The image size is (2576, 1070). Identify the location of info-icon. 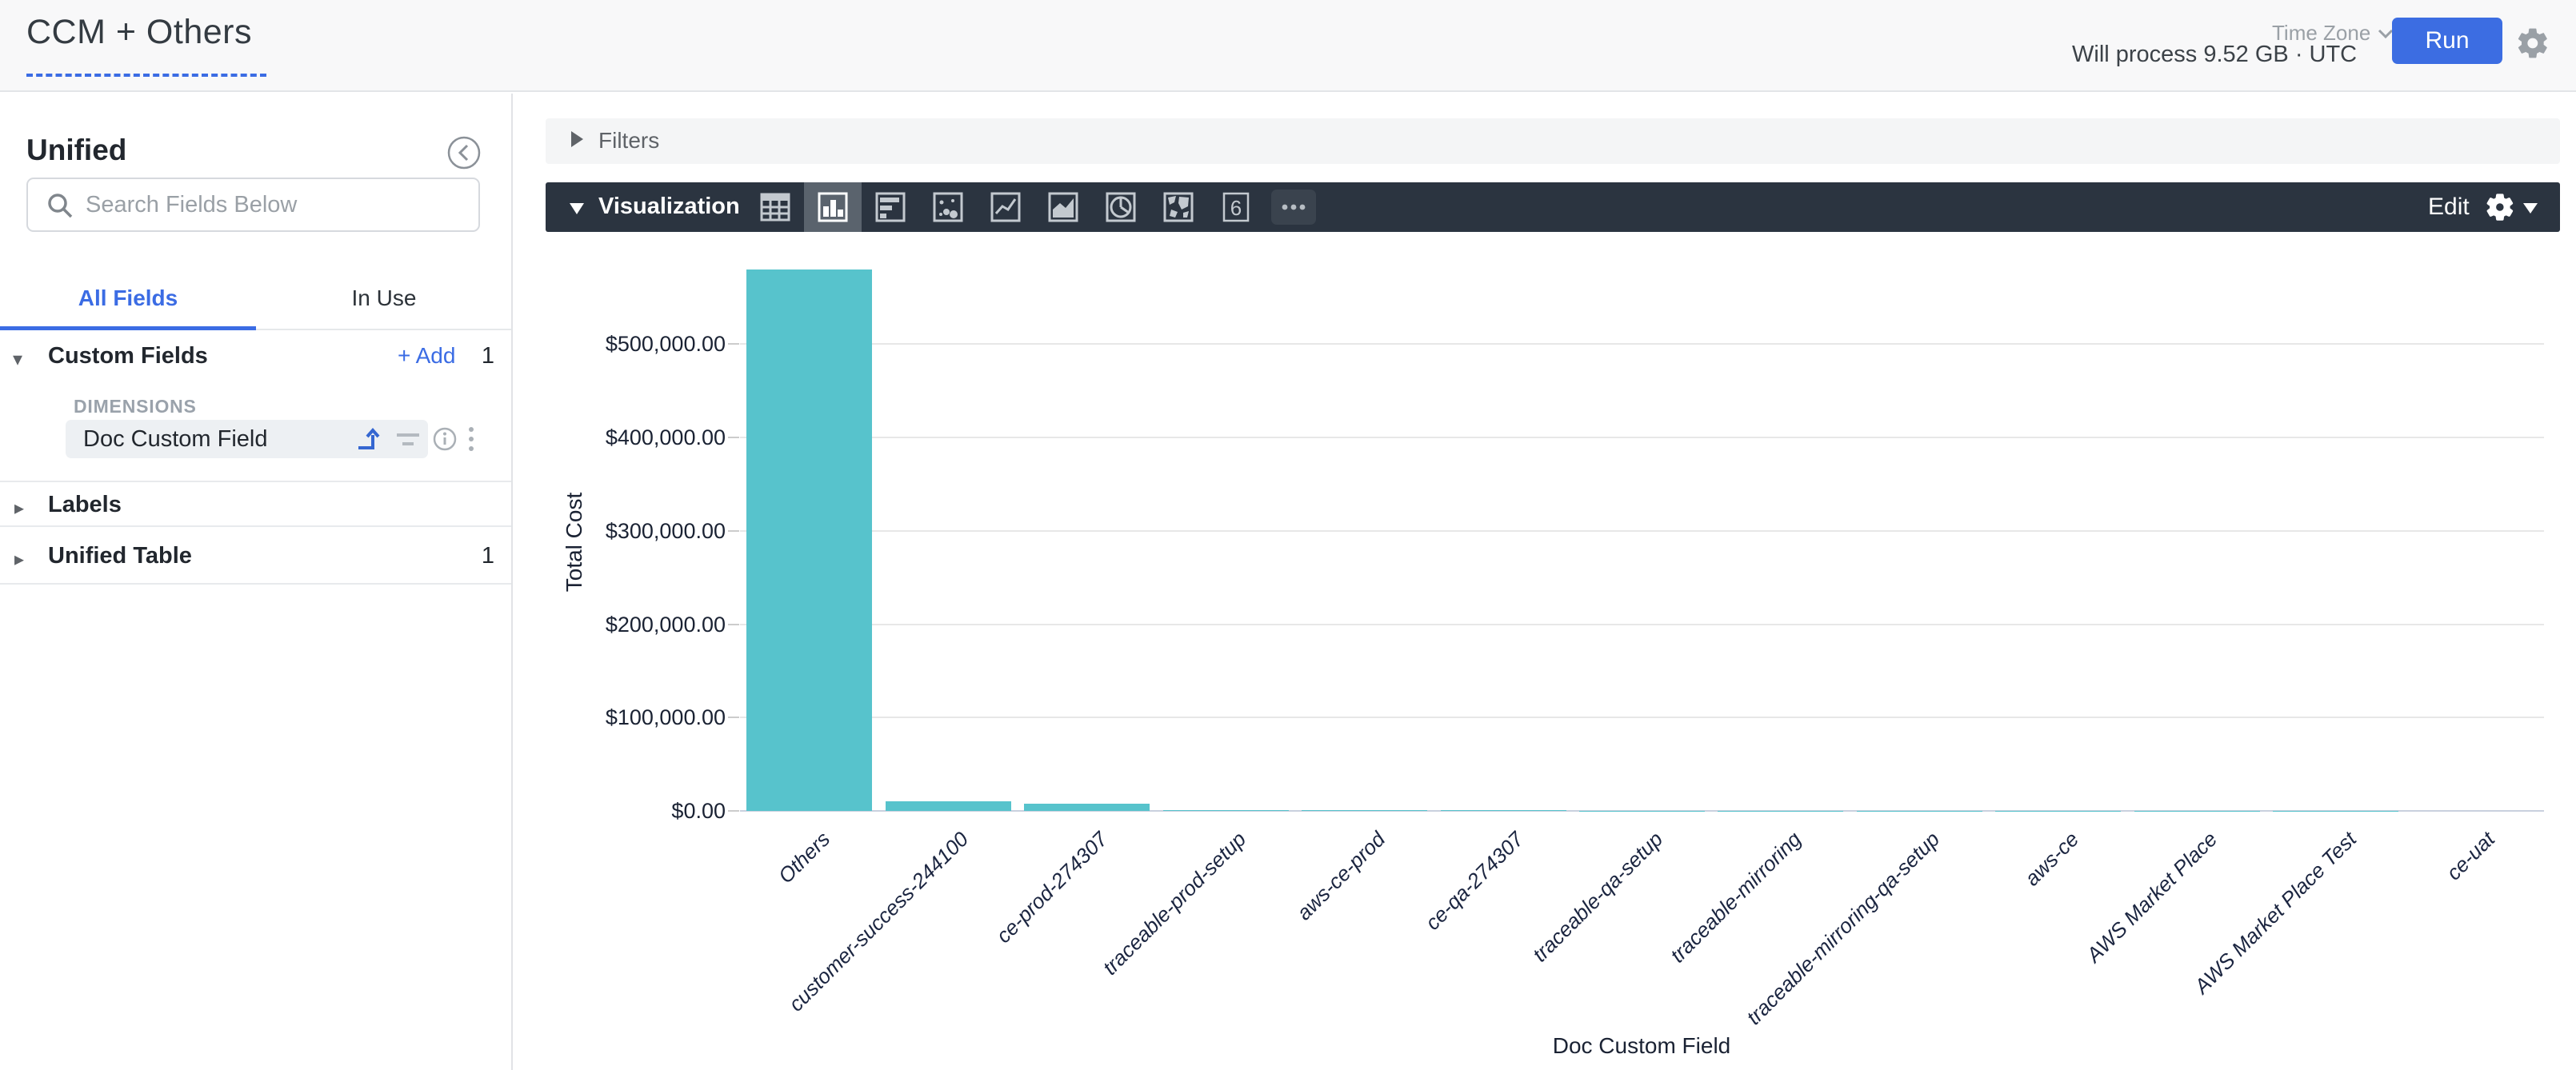
(445, 439).